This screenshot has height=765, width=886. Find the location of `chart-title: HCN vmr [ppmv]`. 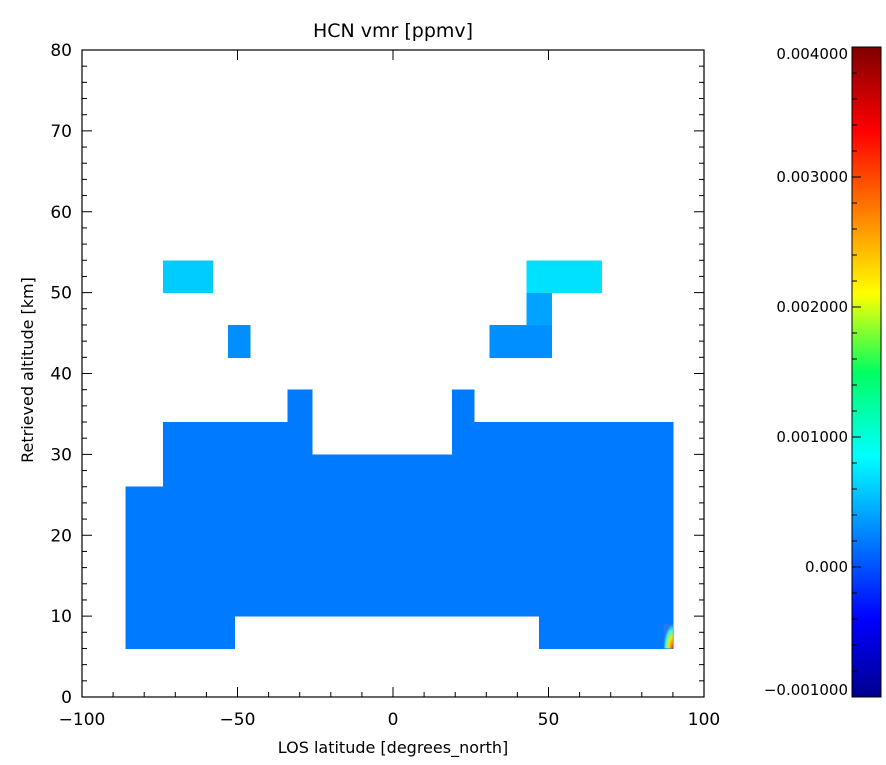

chart-title: HCN vmr [ppmv] is located at coordinates (393, 31).